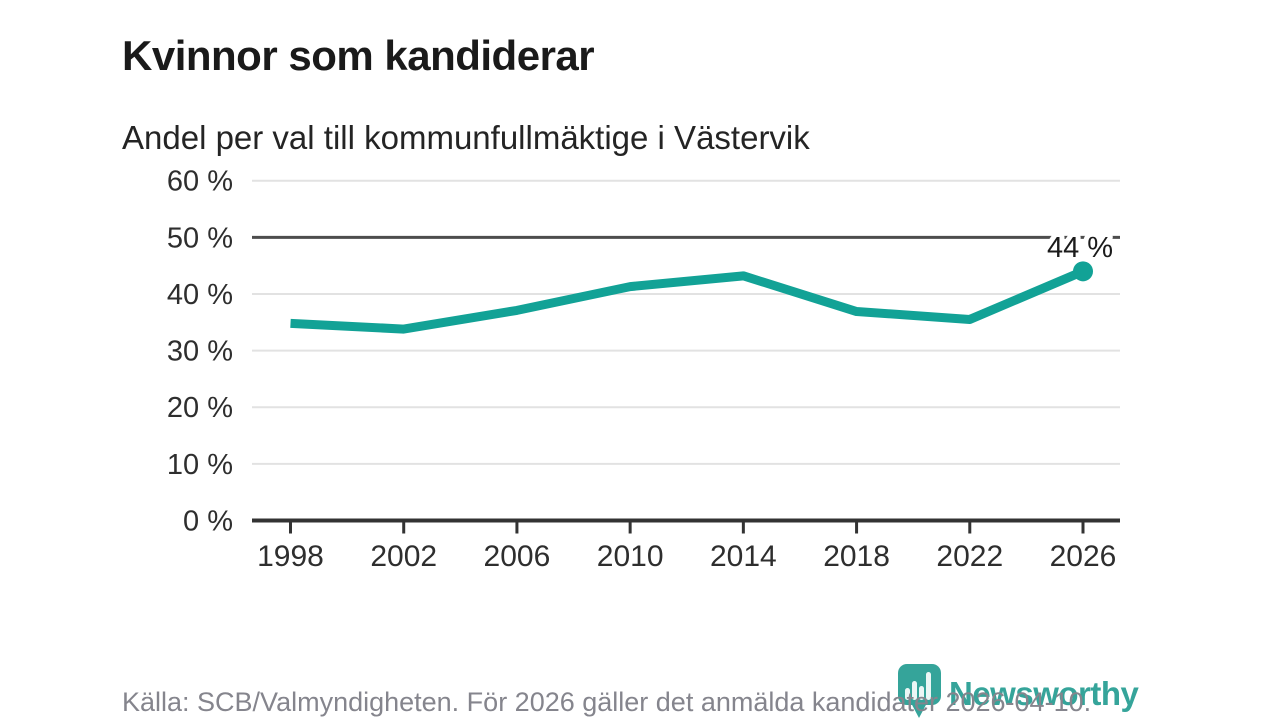 This screenshot has height=724, width=1280. Describe the element at coordinates (403, 556) in the screenshot. I see `x-axis-tick-label: 2002` at that location.